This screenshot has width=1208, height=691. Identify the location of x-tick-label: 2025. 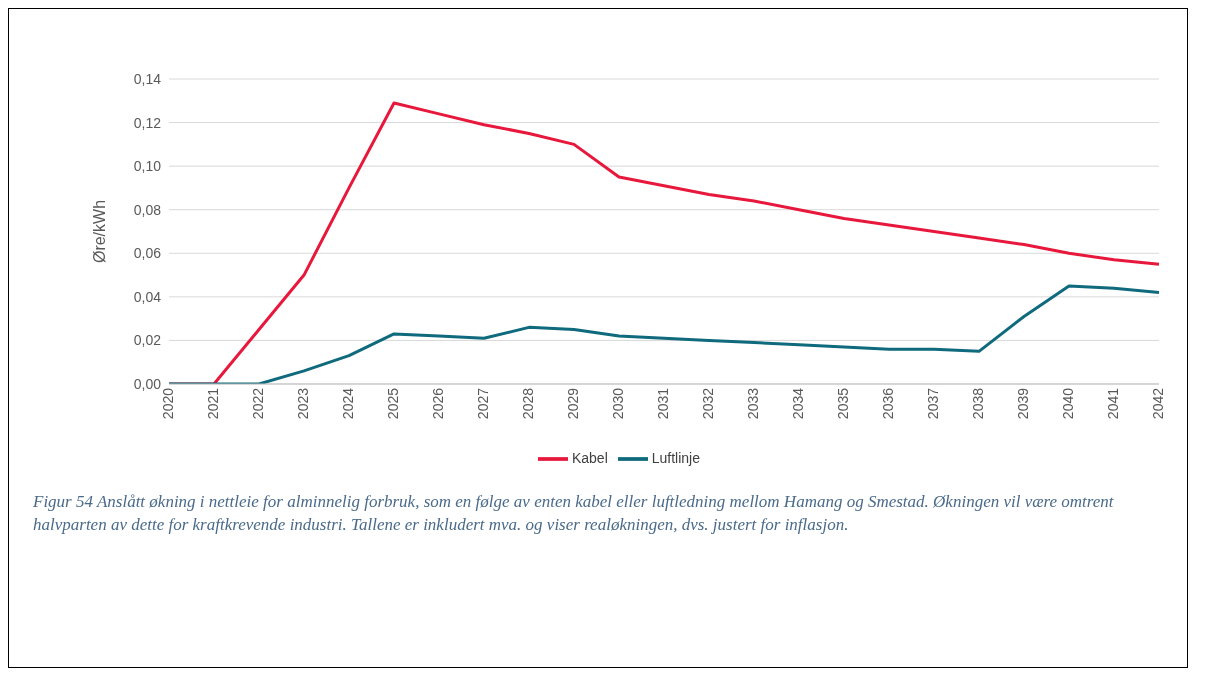
(392, 403).